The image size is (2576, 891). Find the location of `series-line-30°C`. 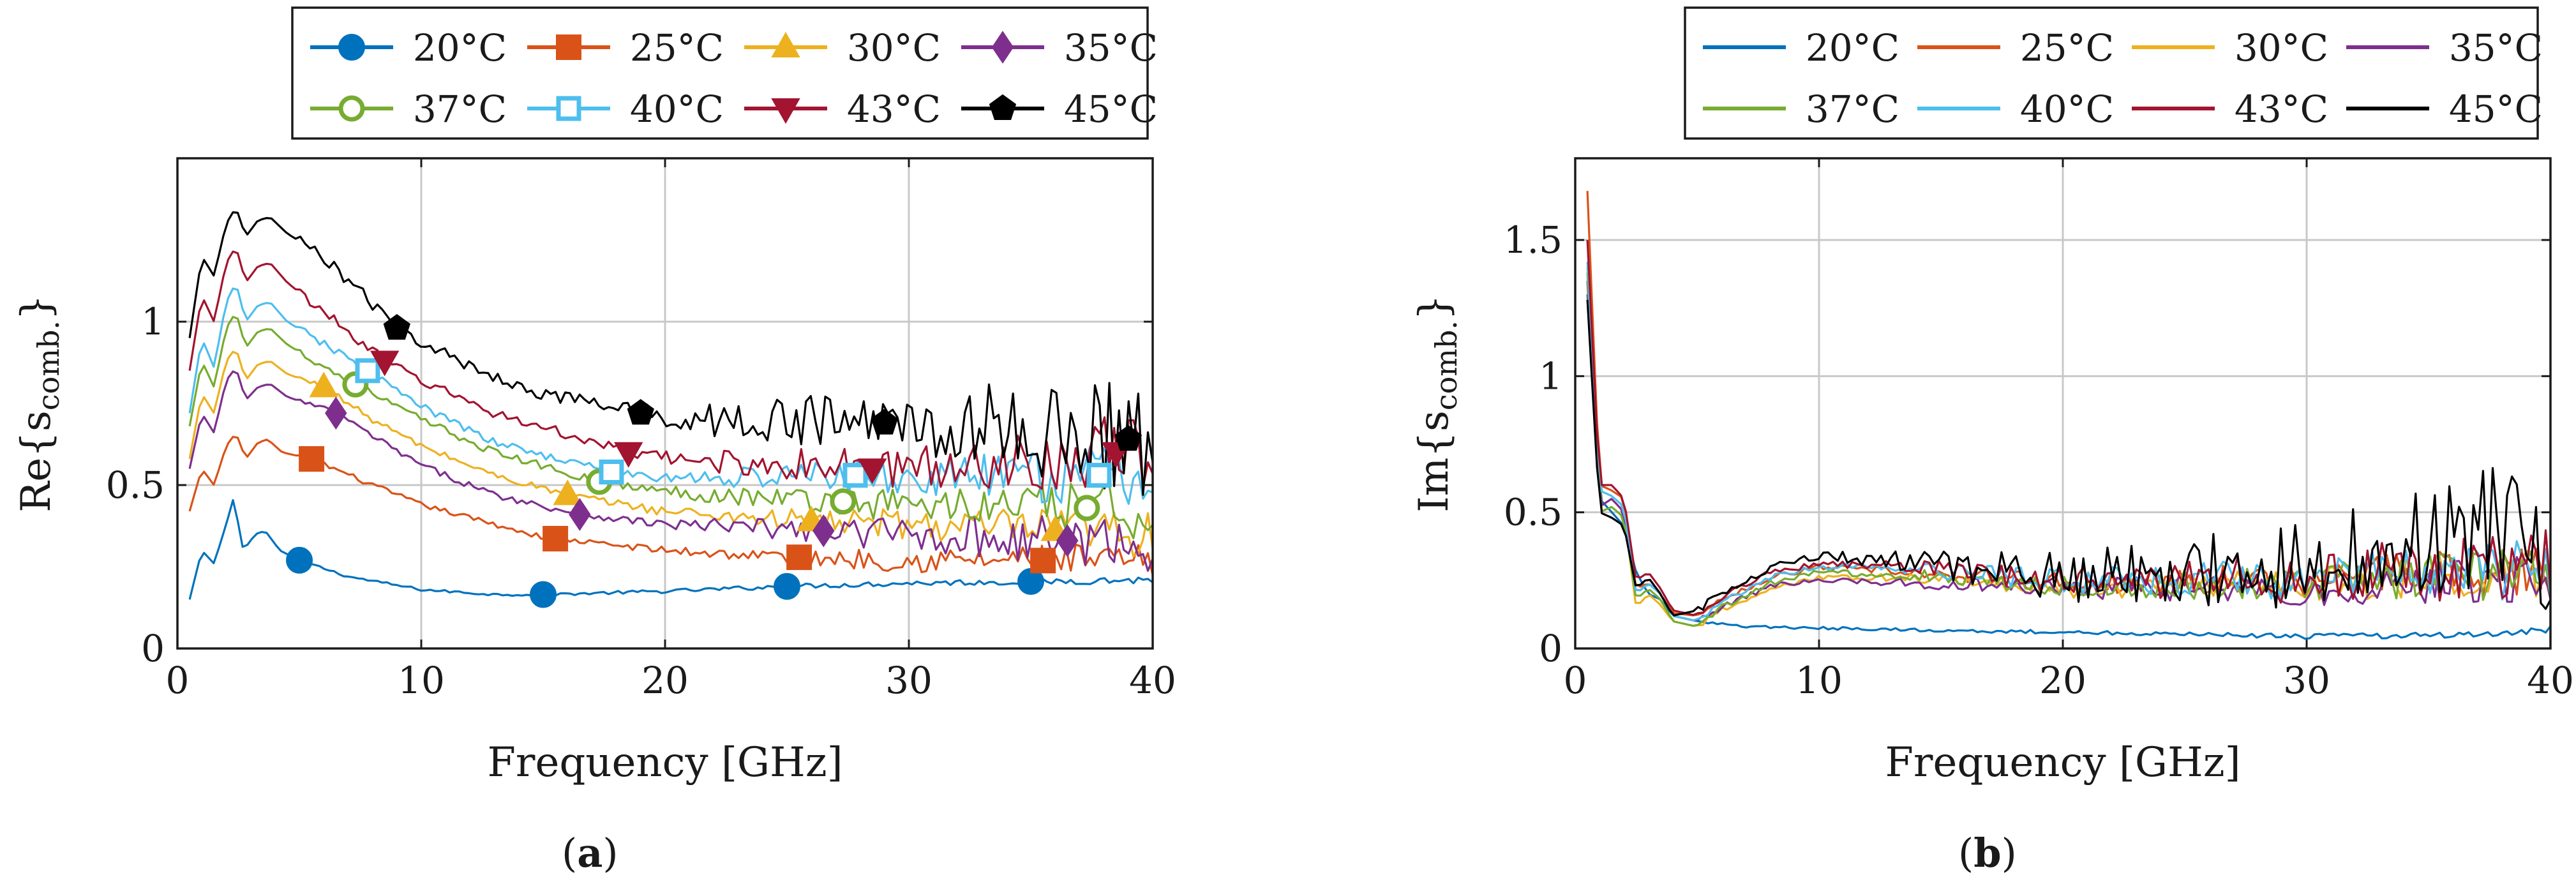

series-line-30°C is located at coordinates (670, 454).